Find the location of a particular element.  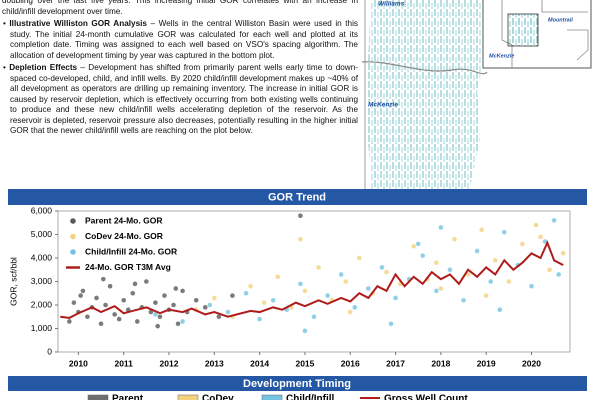

x-tick-label: 2014 is located at coordinates (259, 363).